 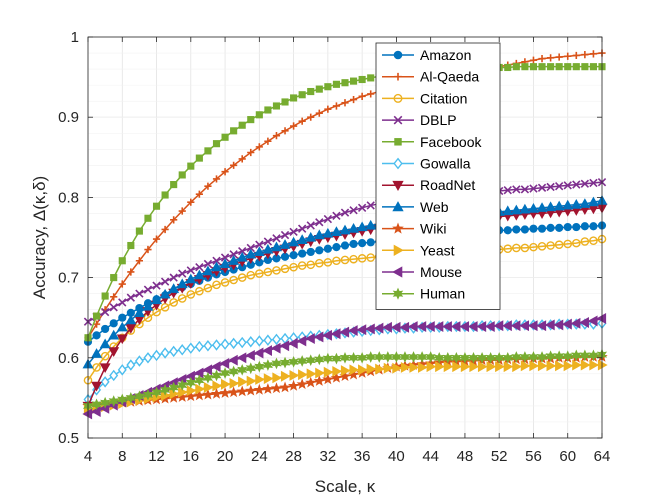 What do you see at coordinates (414, 229) in the screenshot?
I see `legend-item: Wiki` at bounding box center [414, 229].